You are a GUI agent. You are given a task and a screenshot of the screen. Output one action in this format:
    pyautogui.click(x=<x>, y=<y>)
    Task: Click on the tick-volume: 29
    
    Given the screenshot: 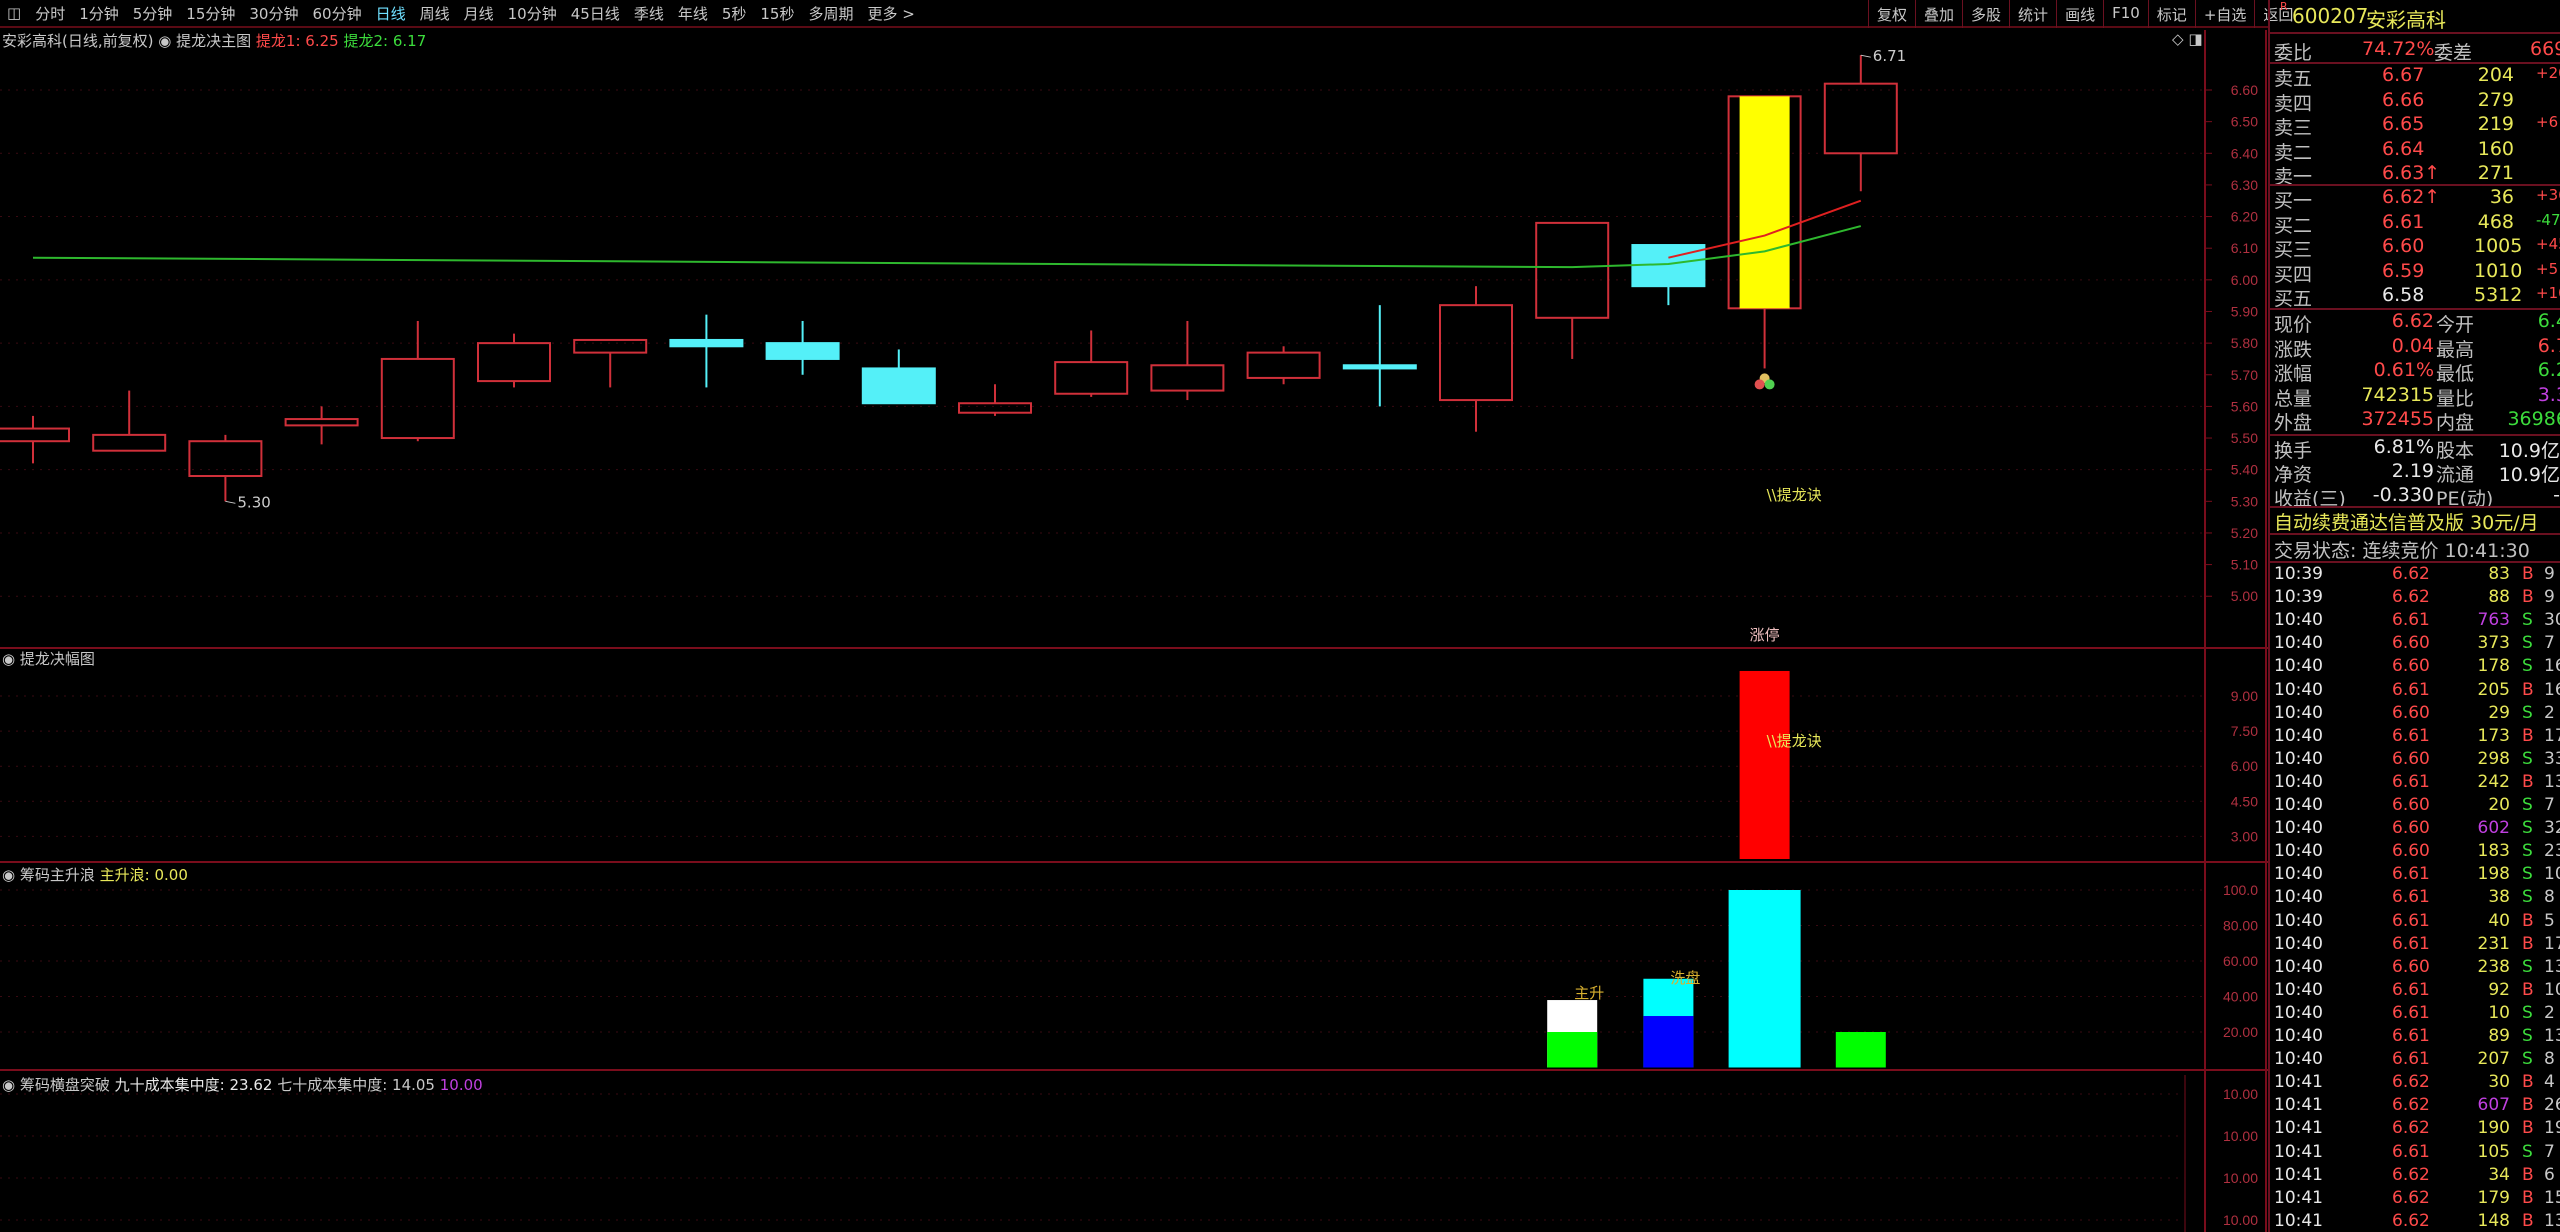 What is the action you would take?
    pyautogui.click(x=2499, y=712)
    